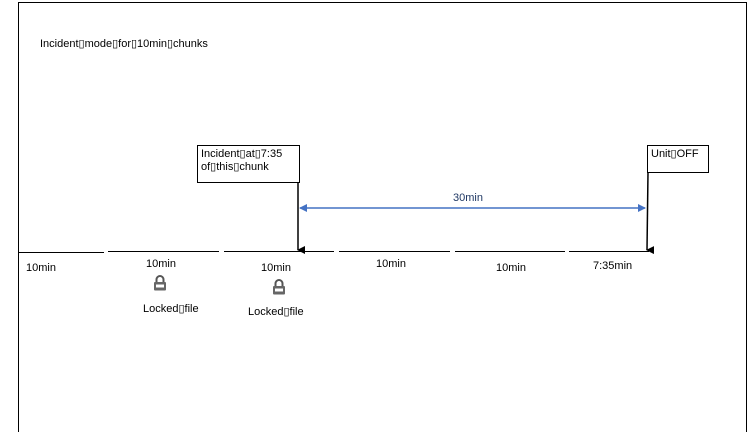  I want to click on segment-label-6: 7:35min, so click(613, 266).